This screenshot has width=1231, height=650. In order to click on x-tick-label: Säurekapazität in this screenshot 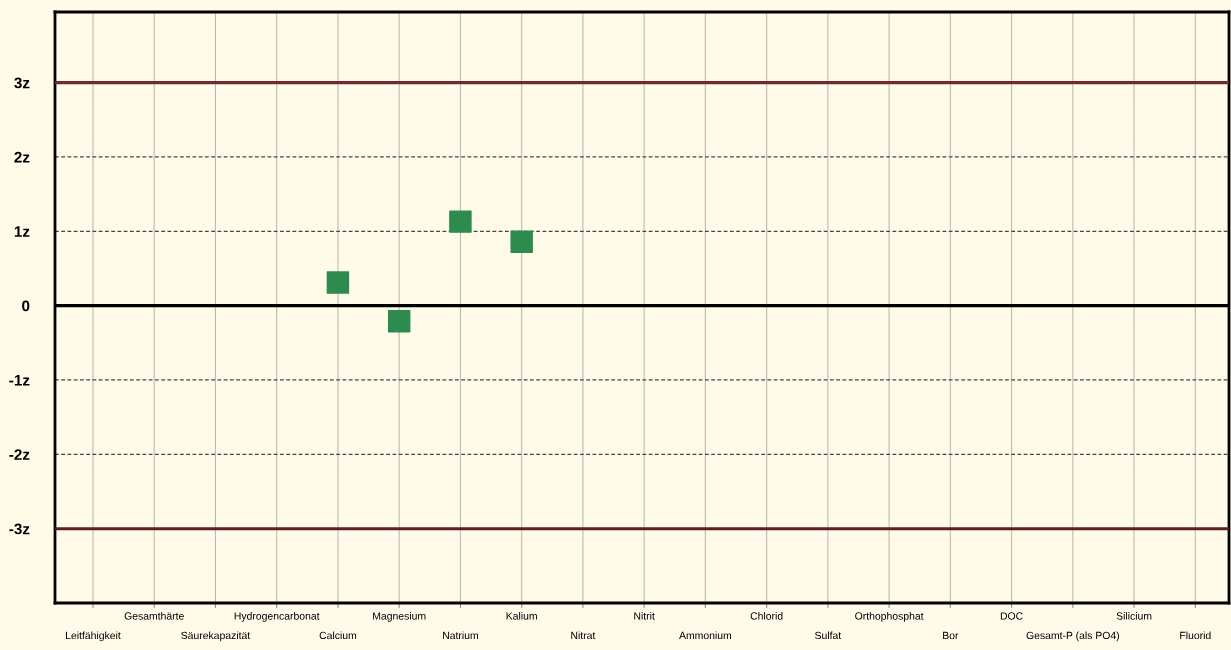, I will do `click(216, 636)`.